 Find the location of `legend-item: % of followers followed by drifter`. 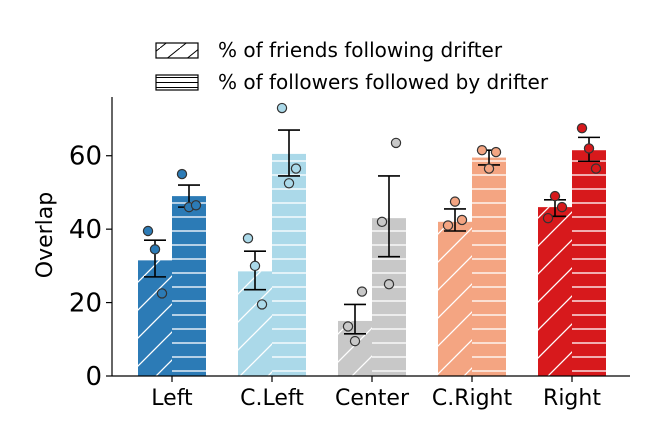

legend-item: % of followers followed by drifter is located at coordinates (352, 82).